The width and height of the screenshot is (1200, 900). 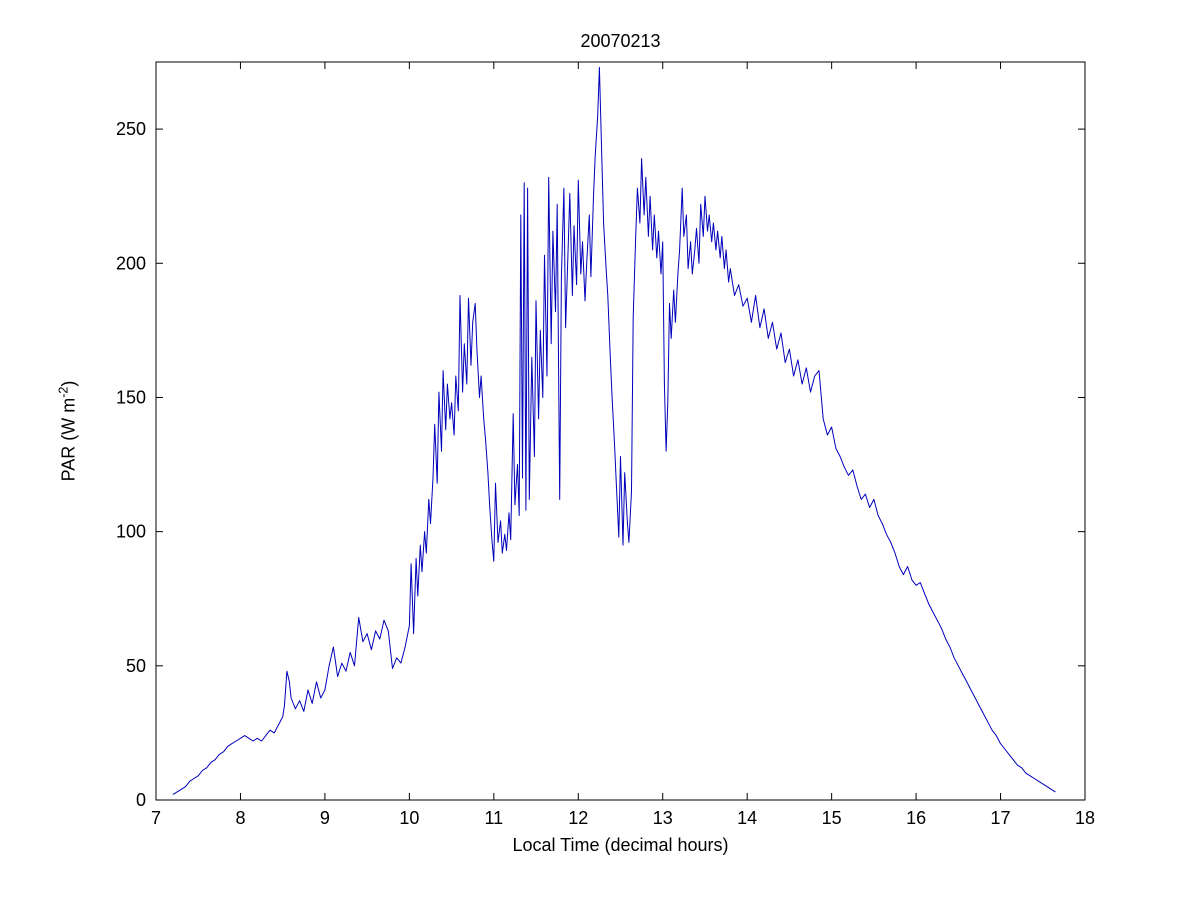 I want to click on x-tick-label: 16, so click(x=916, y=818).